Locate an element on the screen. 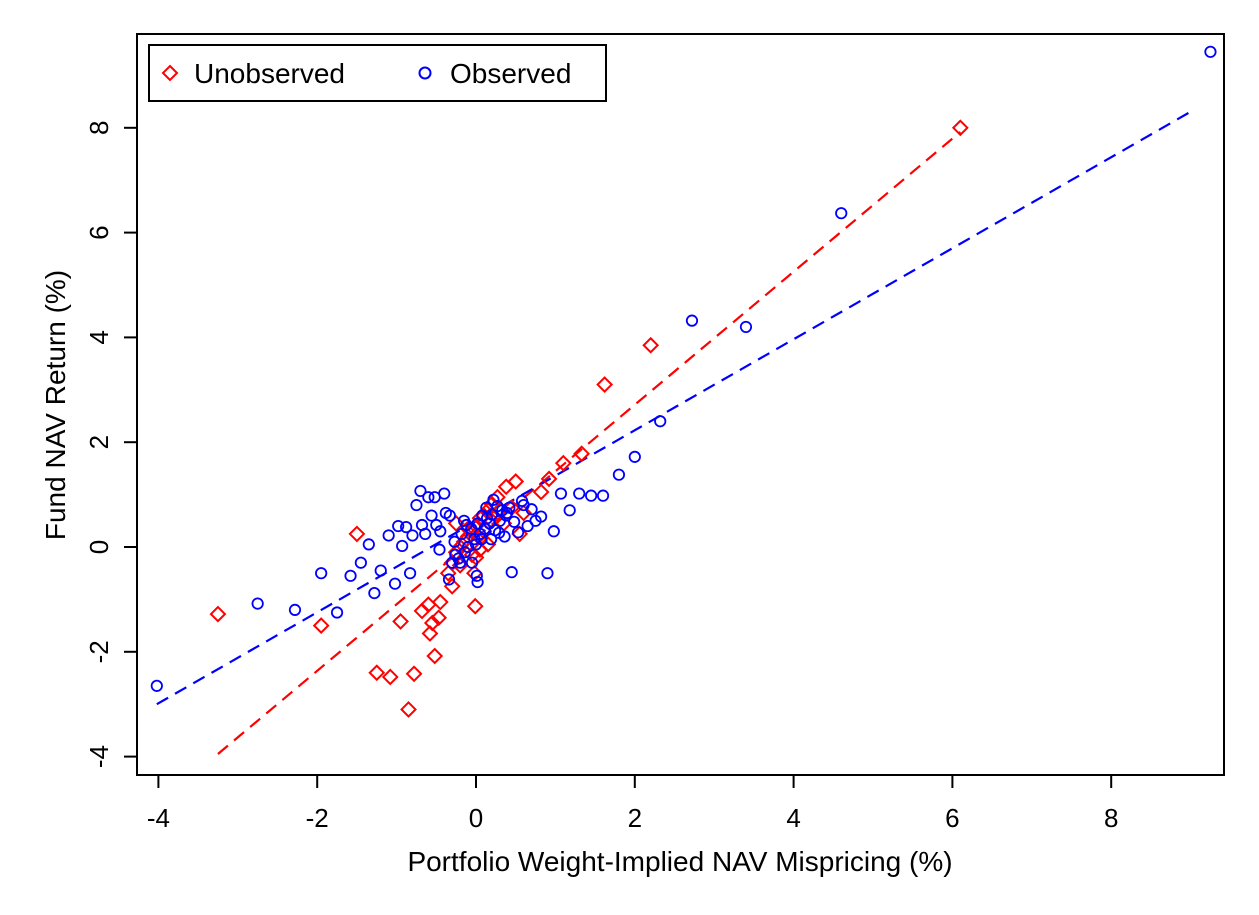  x-axis: -4 -2 0 2 4 6 8 is located at coordinates (632, 803).